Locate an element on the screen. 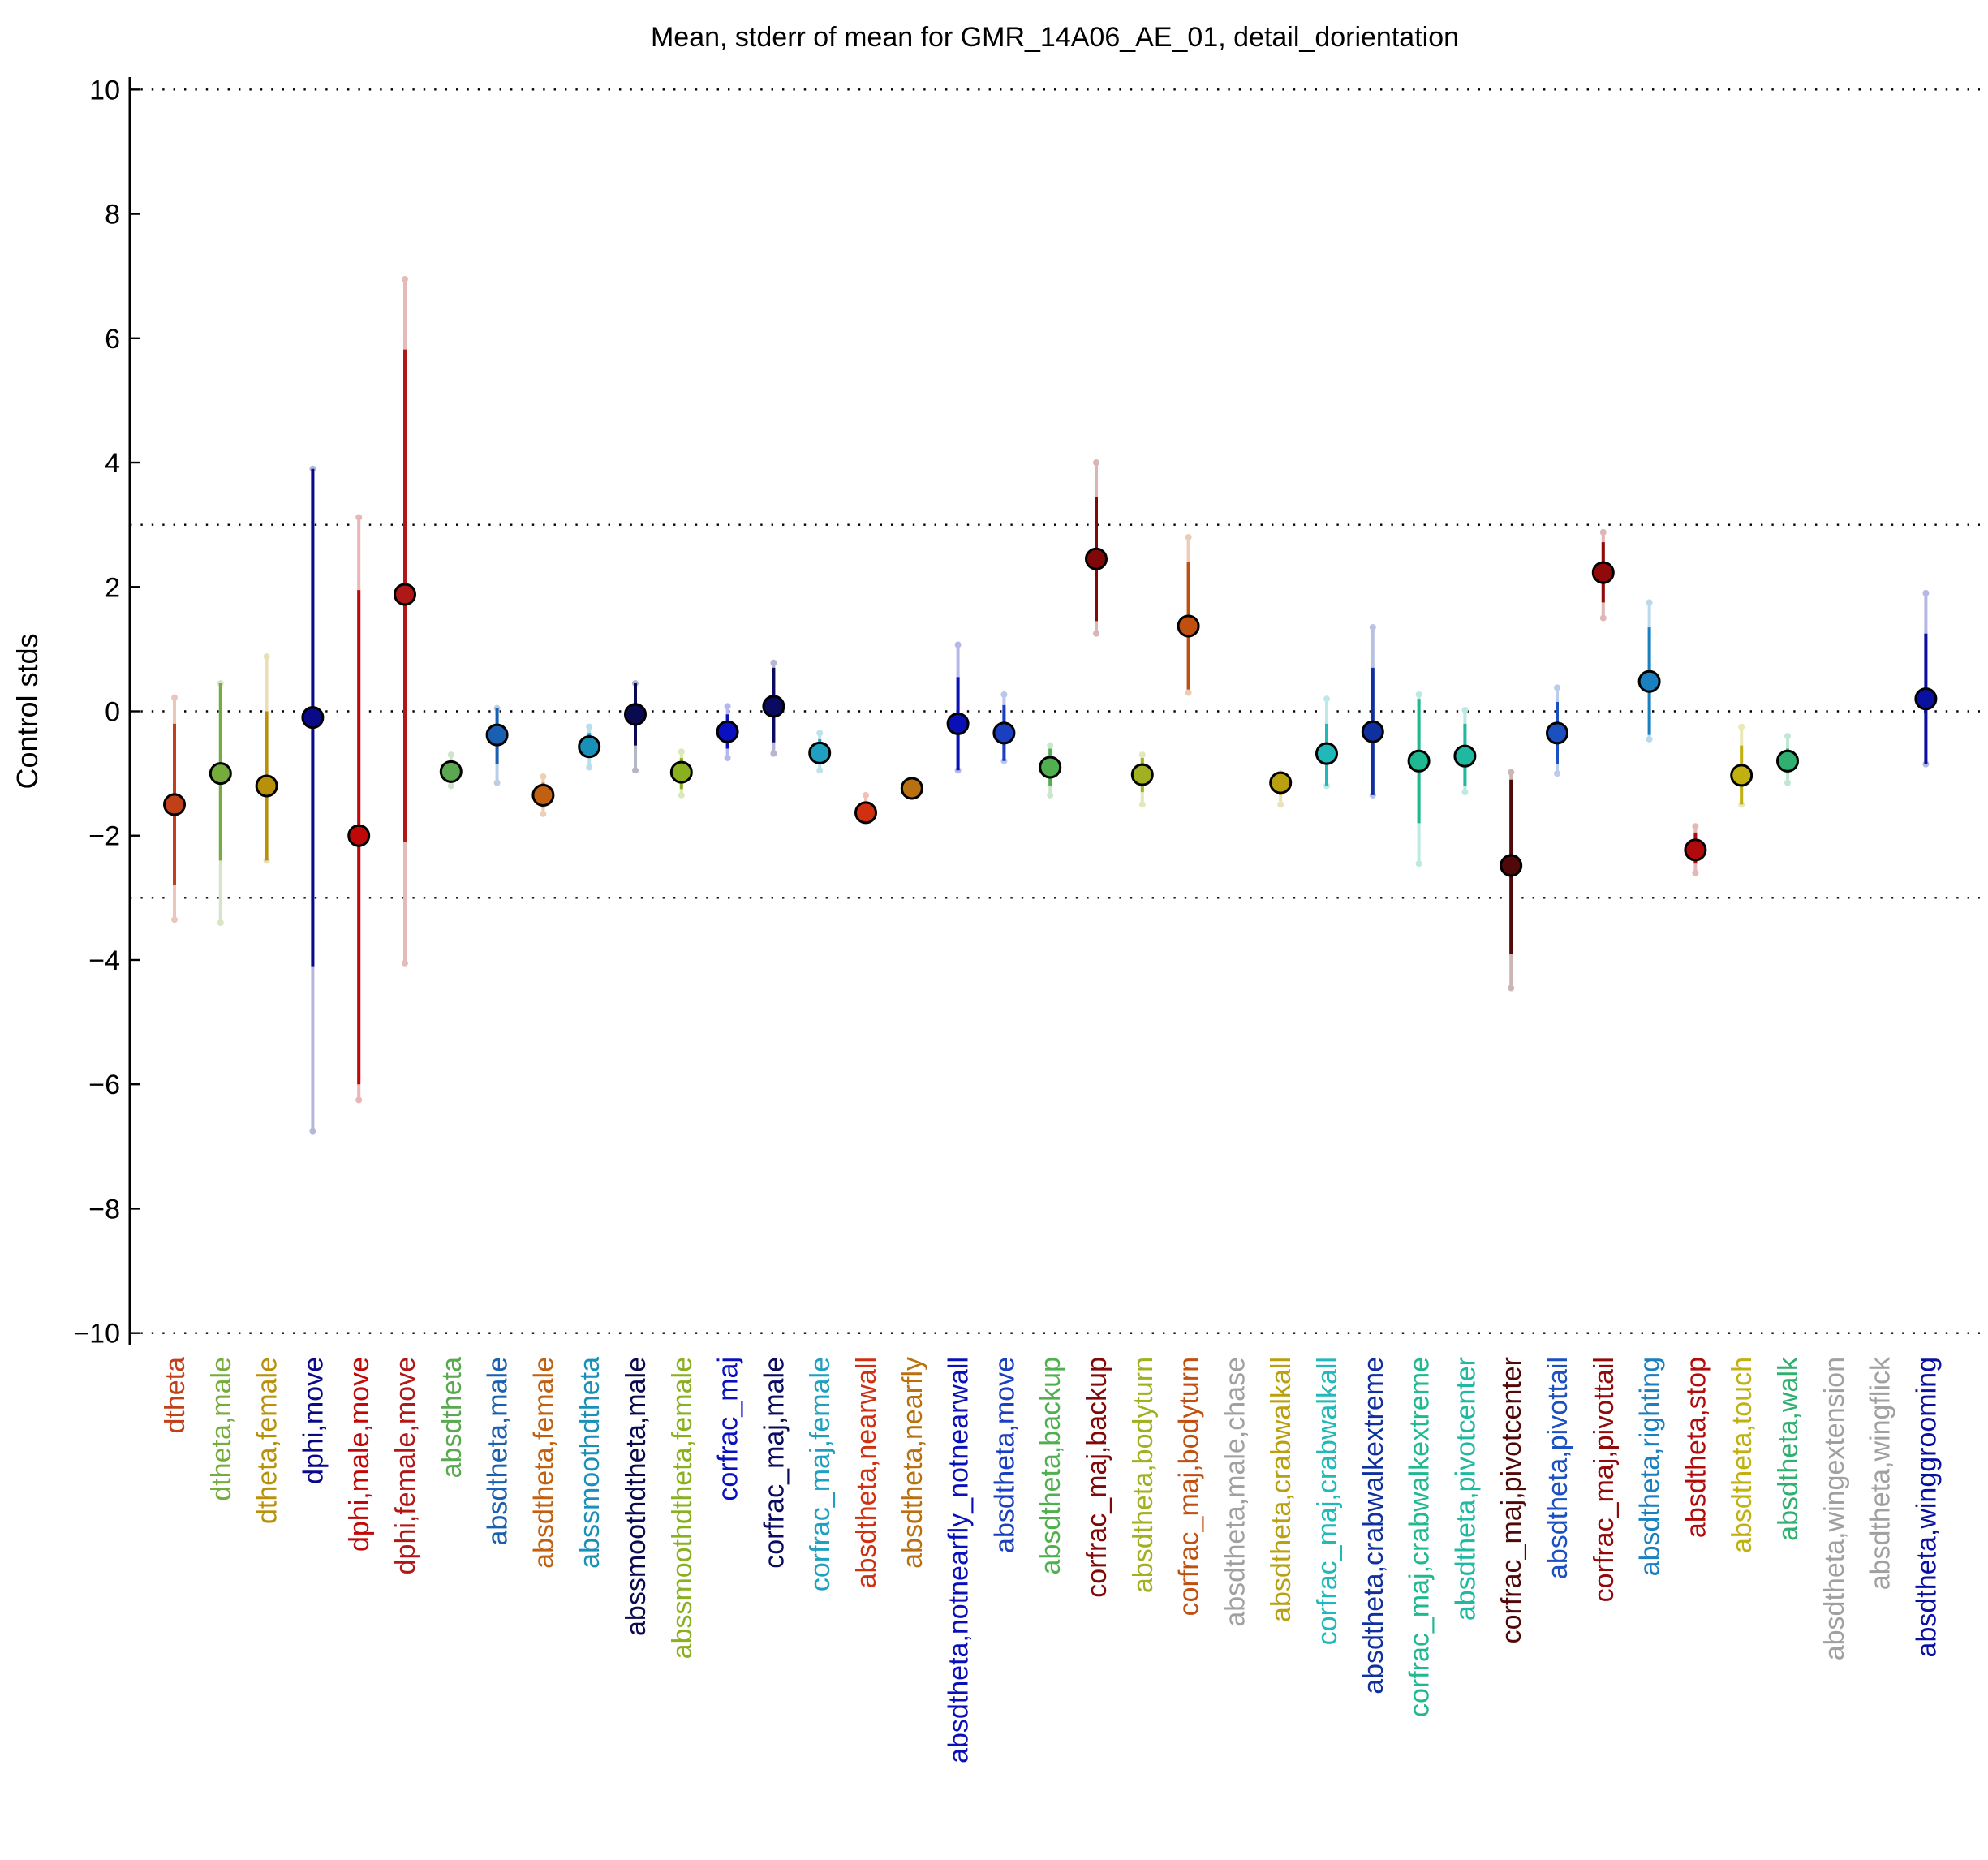 The height and width of the screenshot is (1860, 1988). y-axis: −10 −8 −6 −4 −2 0 2 4 6 8 10 is located at coordinates (106, 712).